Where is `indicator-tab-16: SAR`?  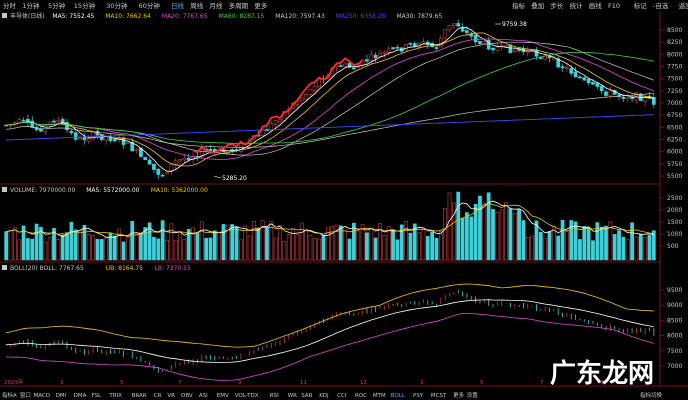 indicator-tab-16: SAR is located at coordinates (306, 396).